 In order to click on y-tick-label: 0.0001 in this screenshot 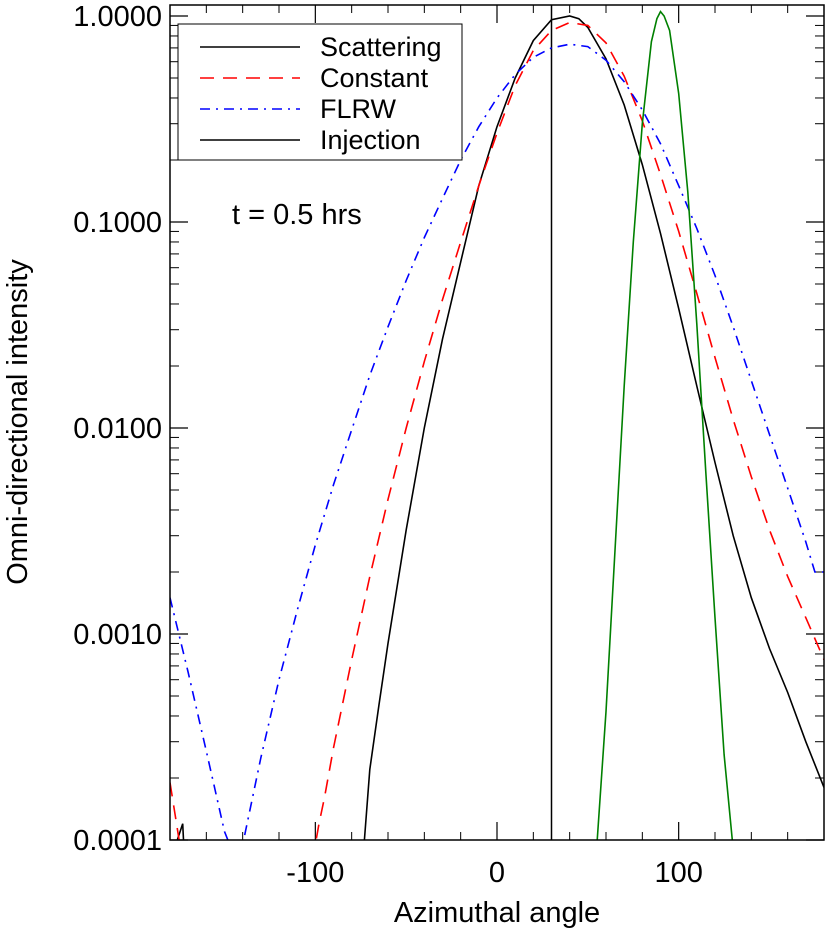, I will do `click(117, 841)`.